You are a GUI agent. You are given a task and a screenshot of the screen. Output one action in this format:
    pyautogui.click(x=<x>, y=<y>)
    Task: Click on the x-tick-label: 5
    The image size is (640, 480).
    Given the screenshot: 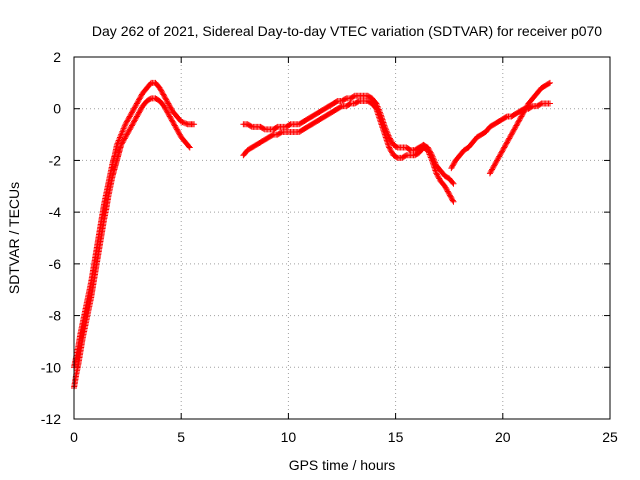 What is the action you would take?
    pyautogui.click(x=181, y=437)
    